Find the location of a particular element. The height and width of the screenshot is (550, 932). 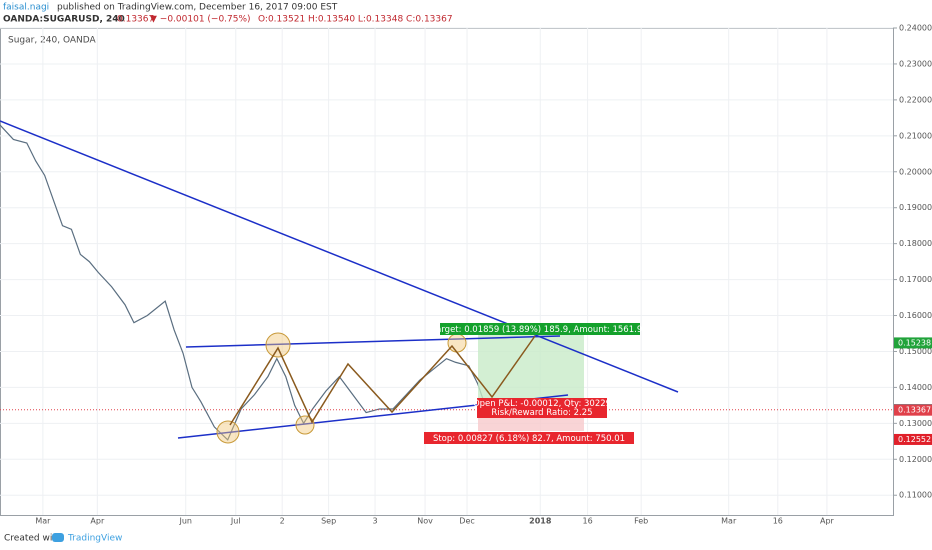

y-tick-label: 0.23000 is located at coordinates (915, 63).